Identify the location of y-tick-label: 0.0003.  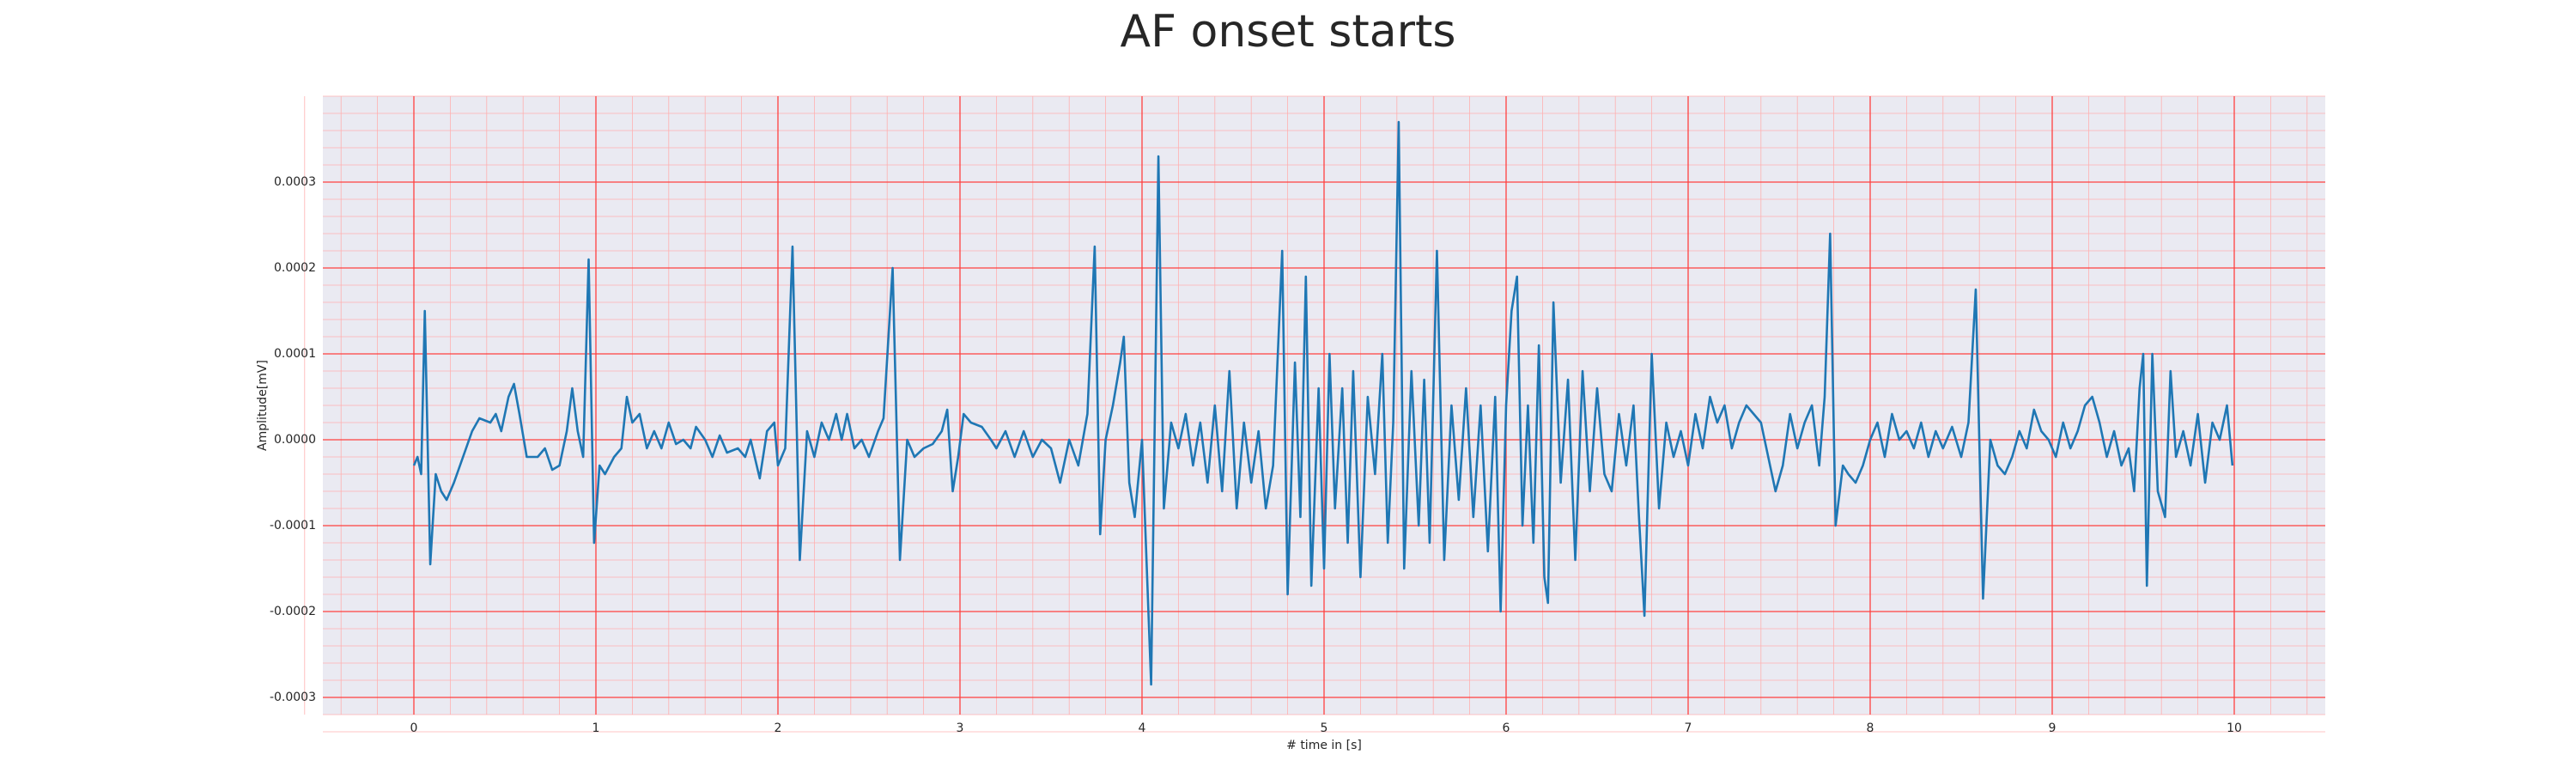
(295, 182).